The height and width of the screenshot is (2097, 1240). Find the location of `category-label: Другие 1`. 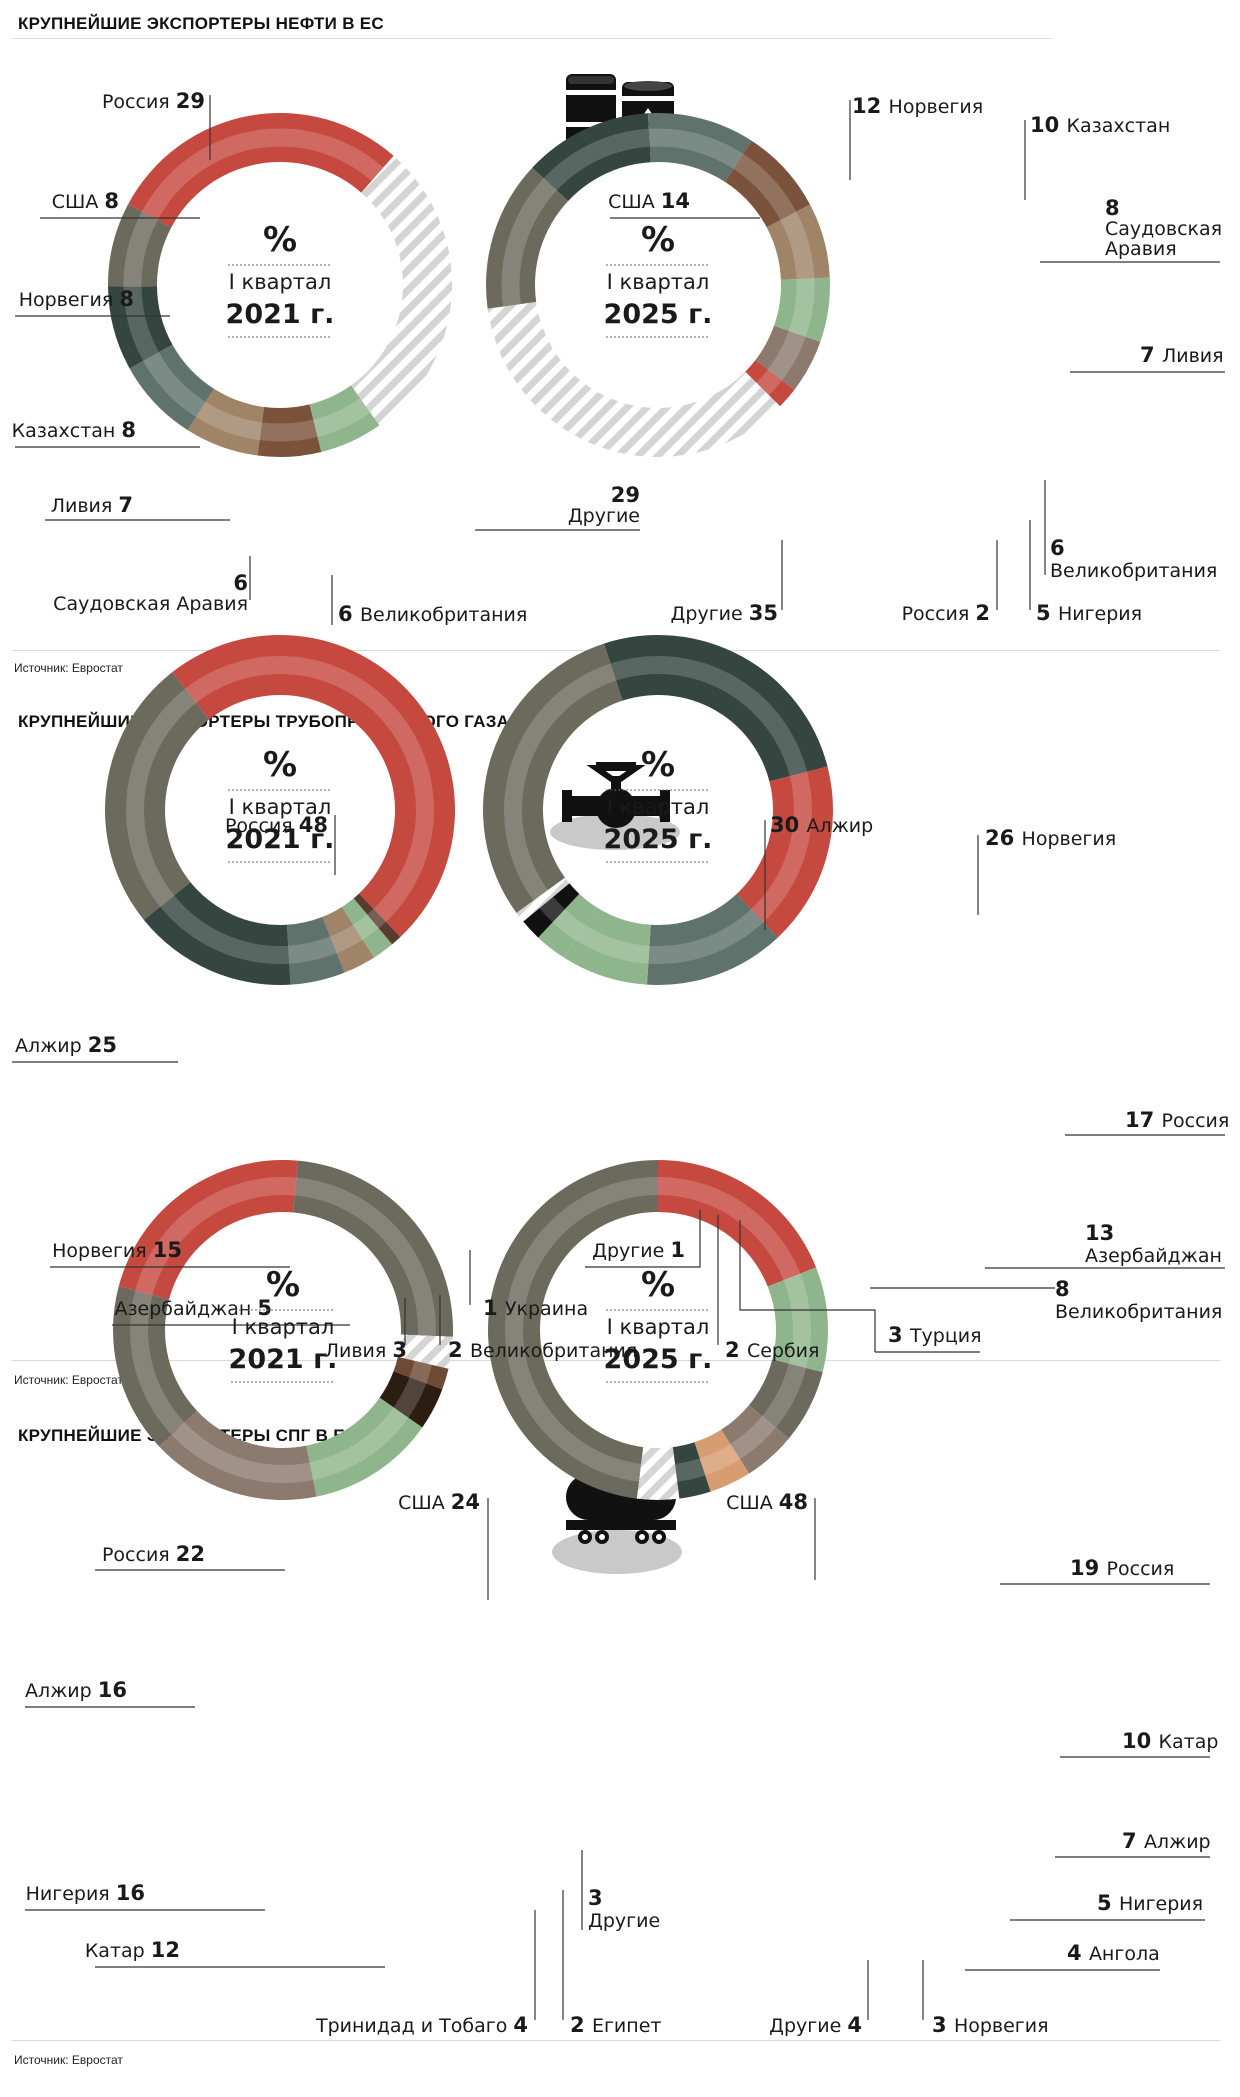

category-label: Другие 1 is located at coordinates (638, 1250).